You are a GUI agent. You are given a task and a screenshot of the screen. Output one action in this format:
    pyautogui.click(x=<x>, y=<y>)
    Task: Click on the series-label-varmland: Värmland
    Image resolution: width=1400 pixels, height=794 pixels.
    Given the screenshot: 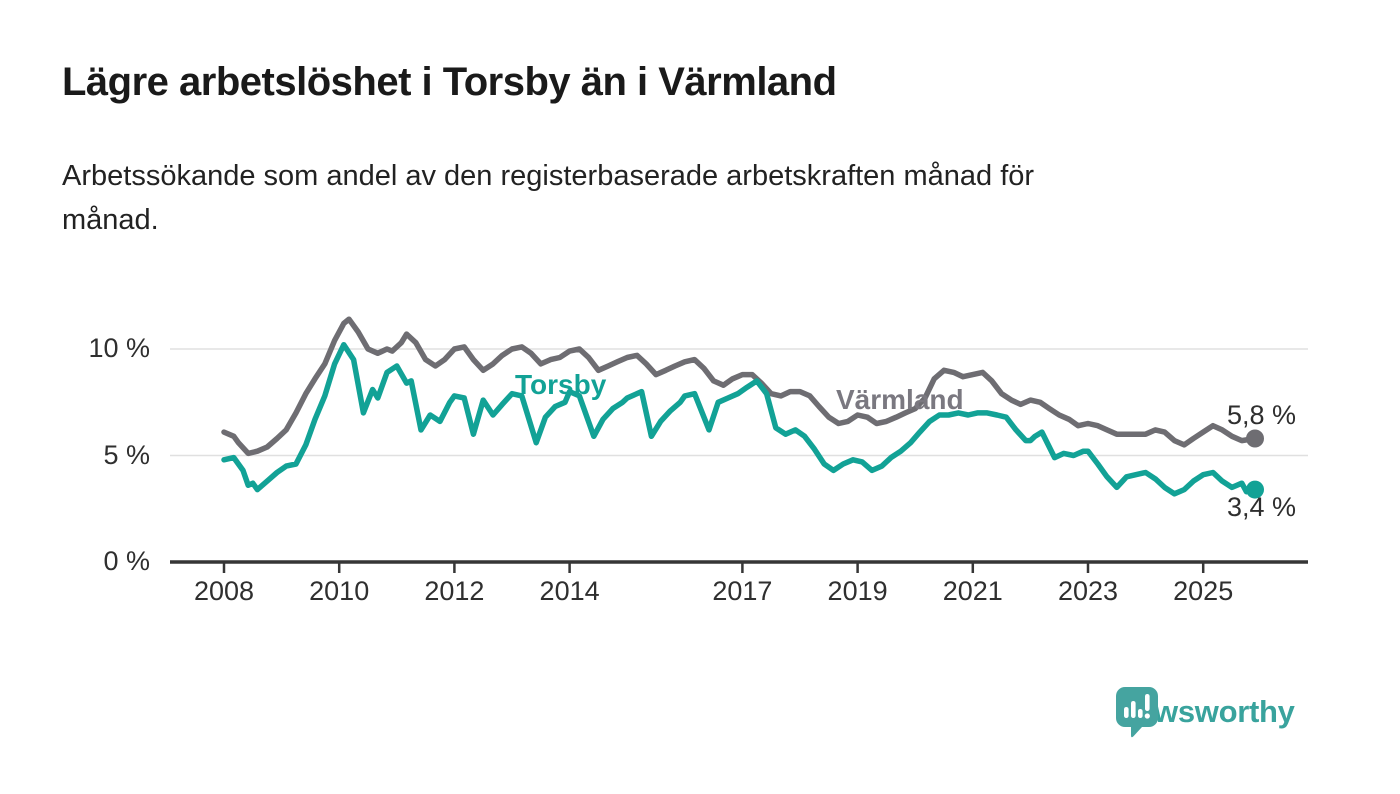 What is the action you would take?
    pyautogui.click(x=900, y=399)
    